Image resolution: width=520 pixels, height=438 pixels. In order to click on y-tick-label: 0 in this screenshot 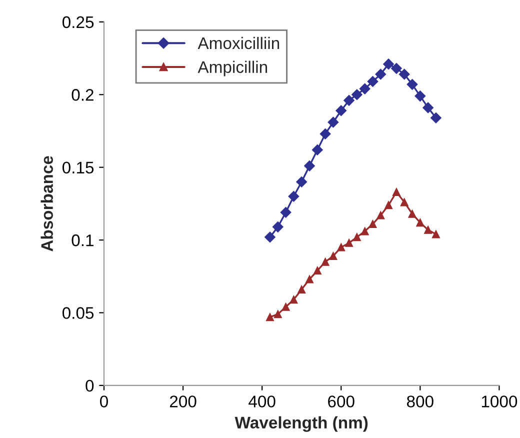, I will do `click(90, 386)`.